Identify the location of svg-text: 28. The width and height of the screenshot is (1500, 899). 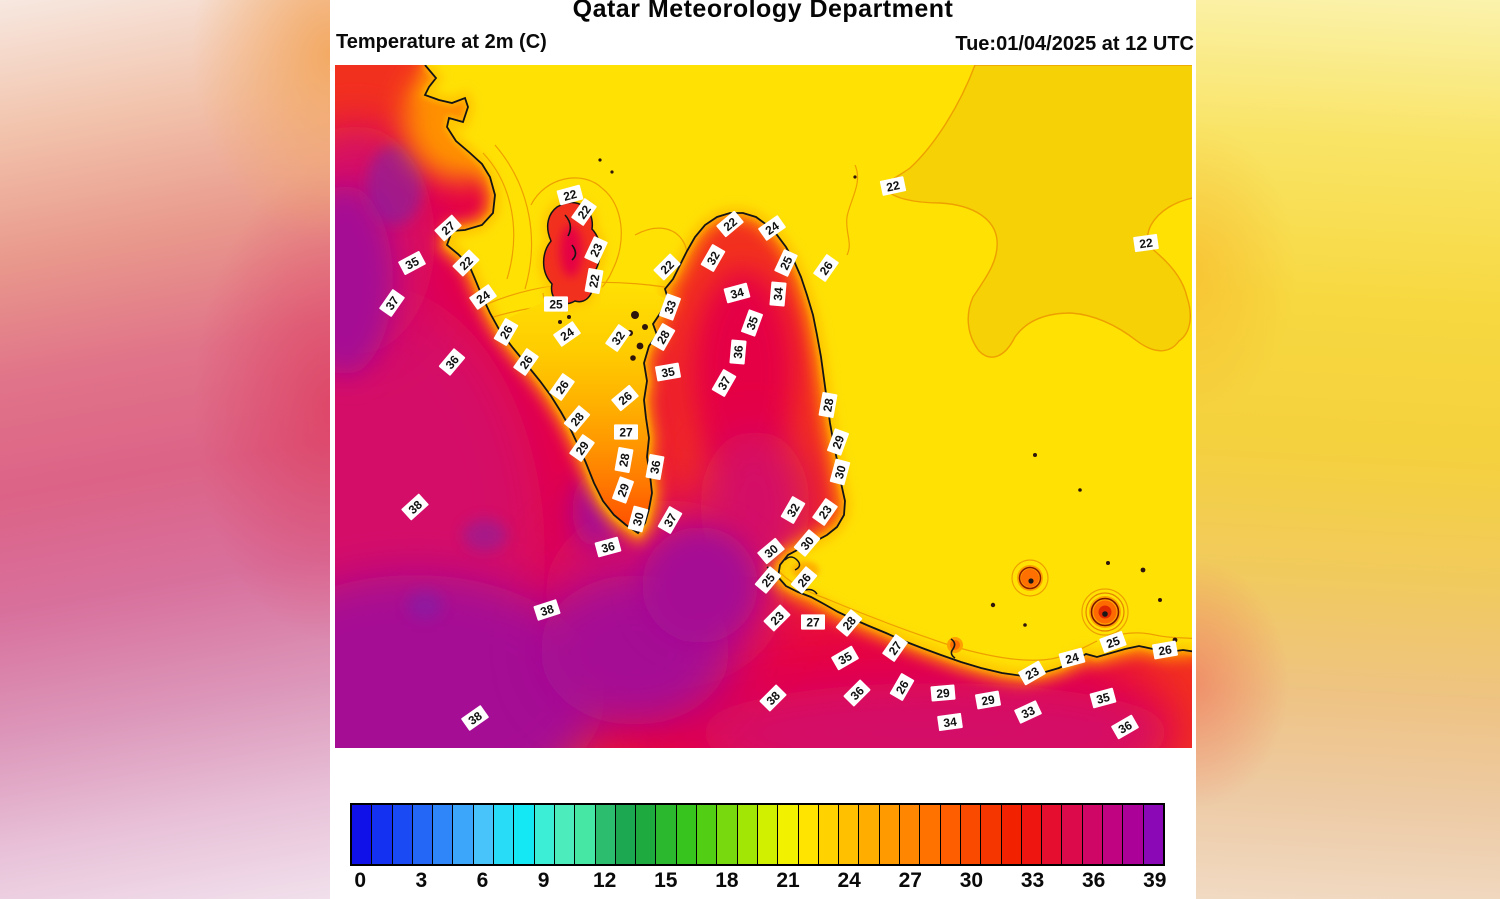
(624, 460).